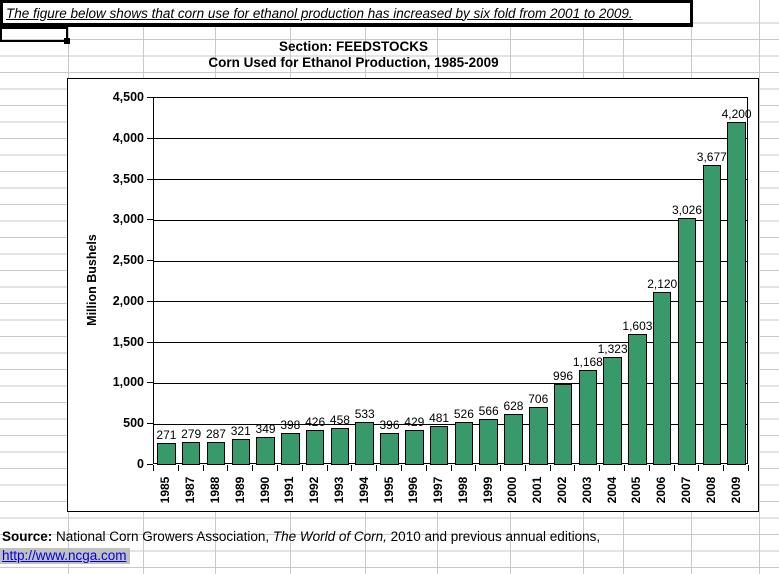  I want to click on bar-2001, so click(538, 436).